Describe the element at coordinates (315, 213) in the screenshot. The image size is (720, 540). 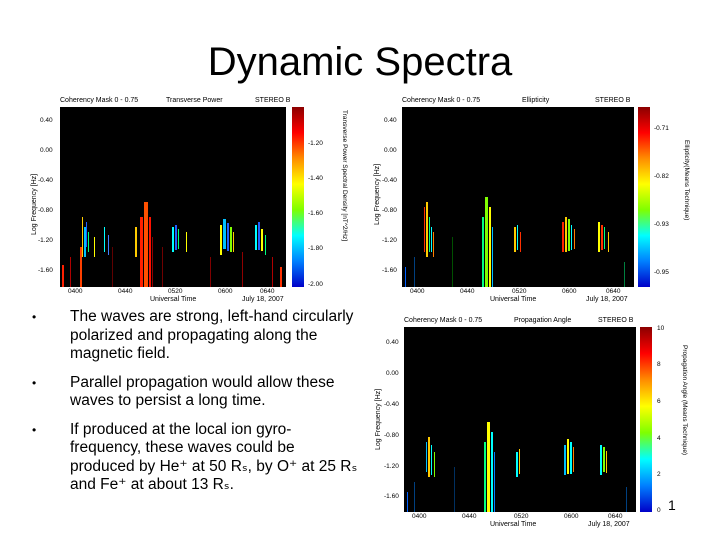
I see `colorbar-tick: -1.60` at that location.